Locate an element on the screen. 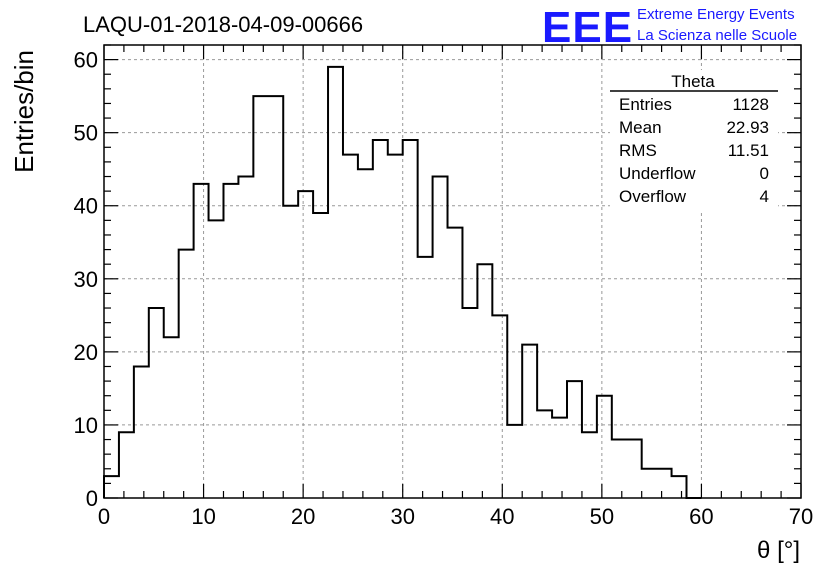  x-tick-label: 40 is located at coordinates (502, 516).